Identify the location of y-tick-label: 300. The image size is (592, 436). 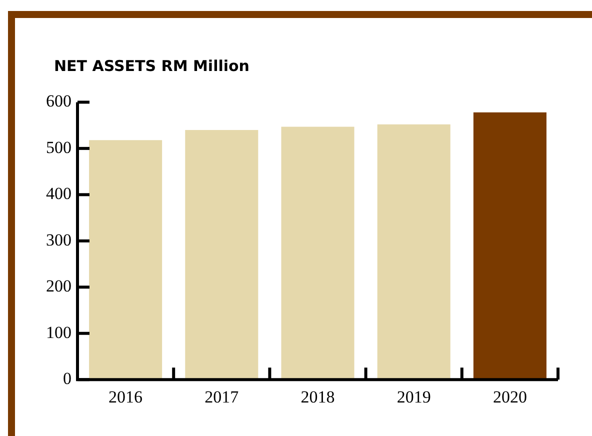
(59, 240).